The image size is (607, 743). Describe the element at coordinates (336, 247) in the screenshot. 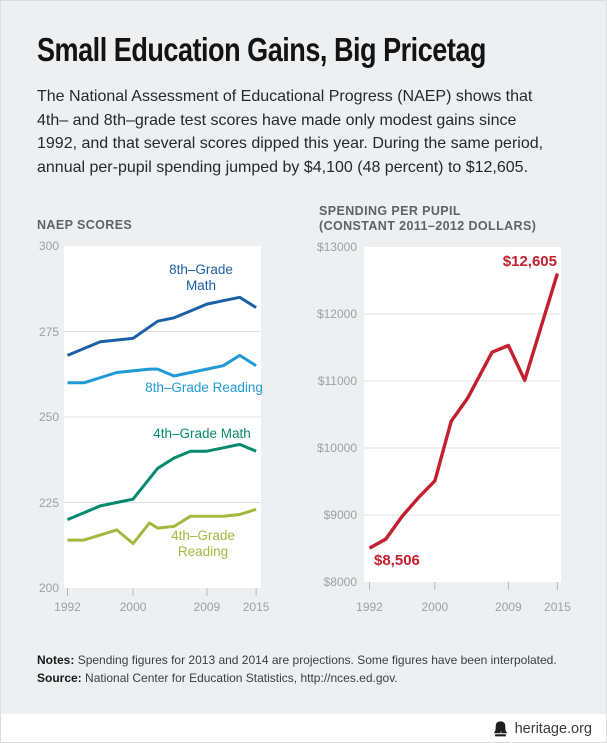

I see `y-axis-label: $13000` at that location.